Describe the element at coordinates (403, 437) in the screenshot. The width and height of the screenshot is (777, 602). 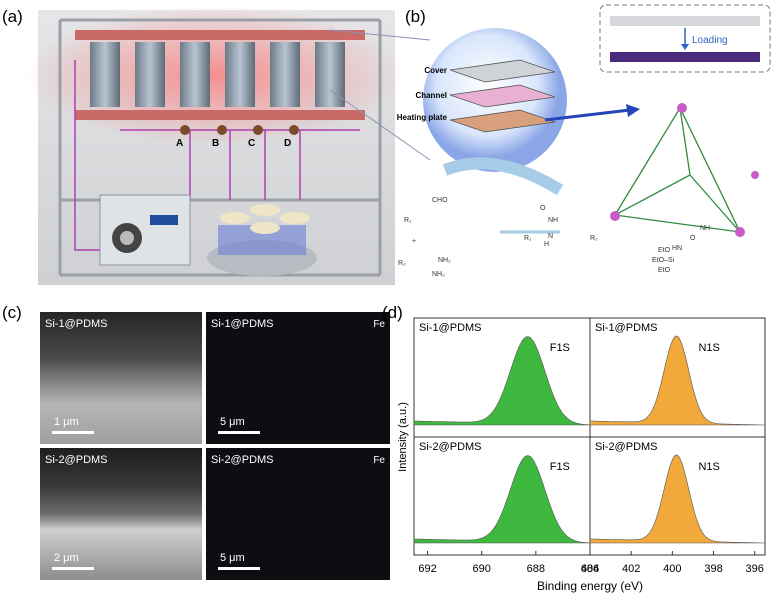
I see `y-axis-label: Intensity (a.u.)` at that location.